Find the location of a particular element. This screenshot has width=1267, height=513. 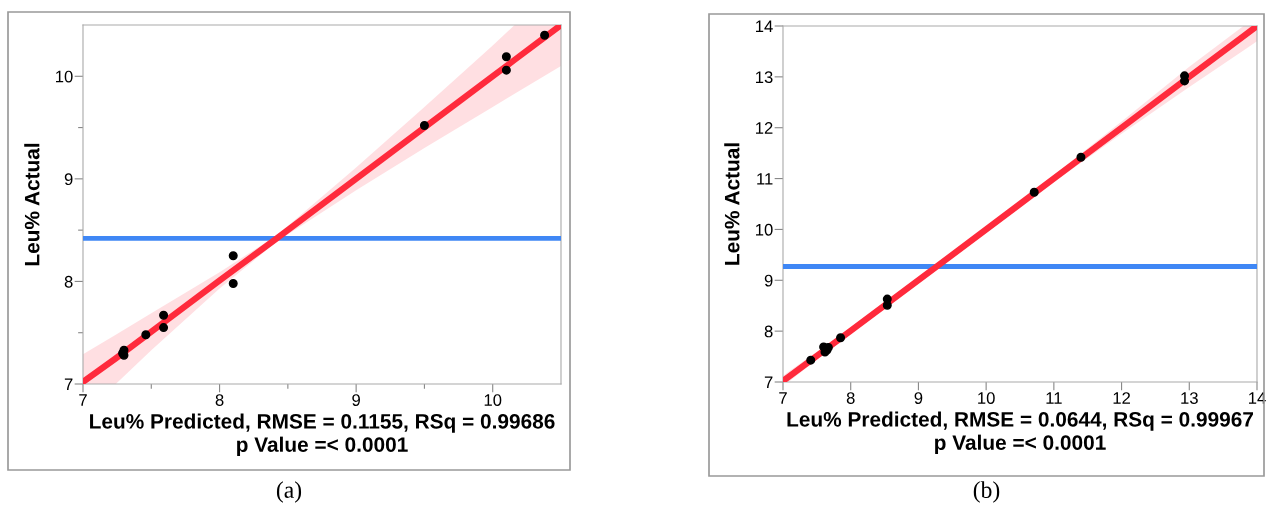

text: (b) is located at coordinates (986, 492).